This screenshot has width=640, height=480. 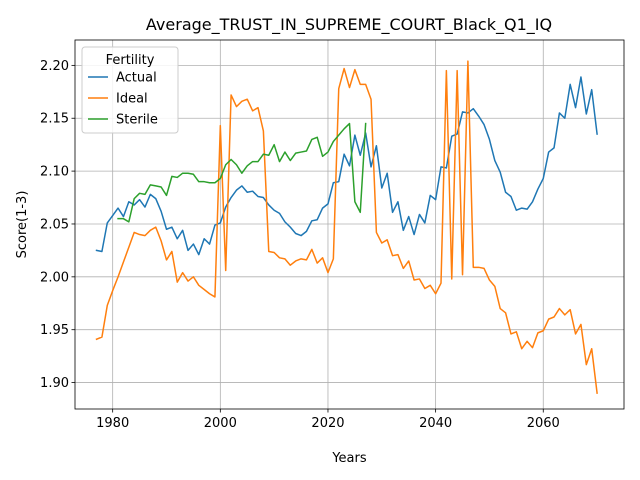 What do you see at coordinates (137, 120) in the screenshot?
I see `legend-label-sterile: Sterile` at bounding box center [137, 120].